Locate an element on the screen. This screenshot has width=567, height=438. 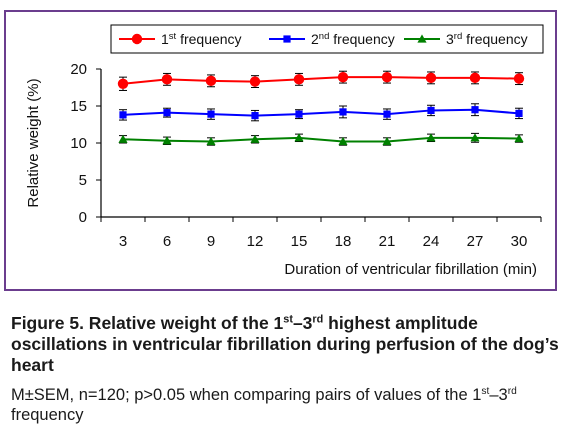
x-tick-label: 3 is located at coordinates (123, 241).